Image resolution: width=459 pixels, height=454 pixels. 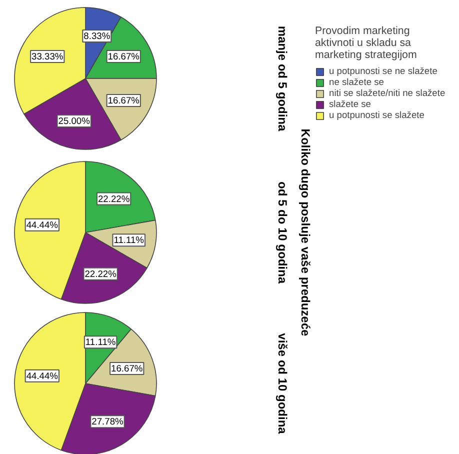 What do you see at coordinates (283, 232) in the screenshot?
I see `text: od 5 do 10 godina` at bounding box center [283, 232].